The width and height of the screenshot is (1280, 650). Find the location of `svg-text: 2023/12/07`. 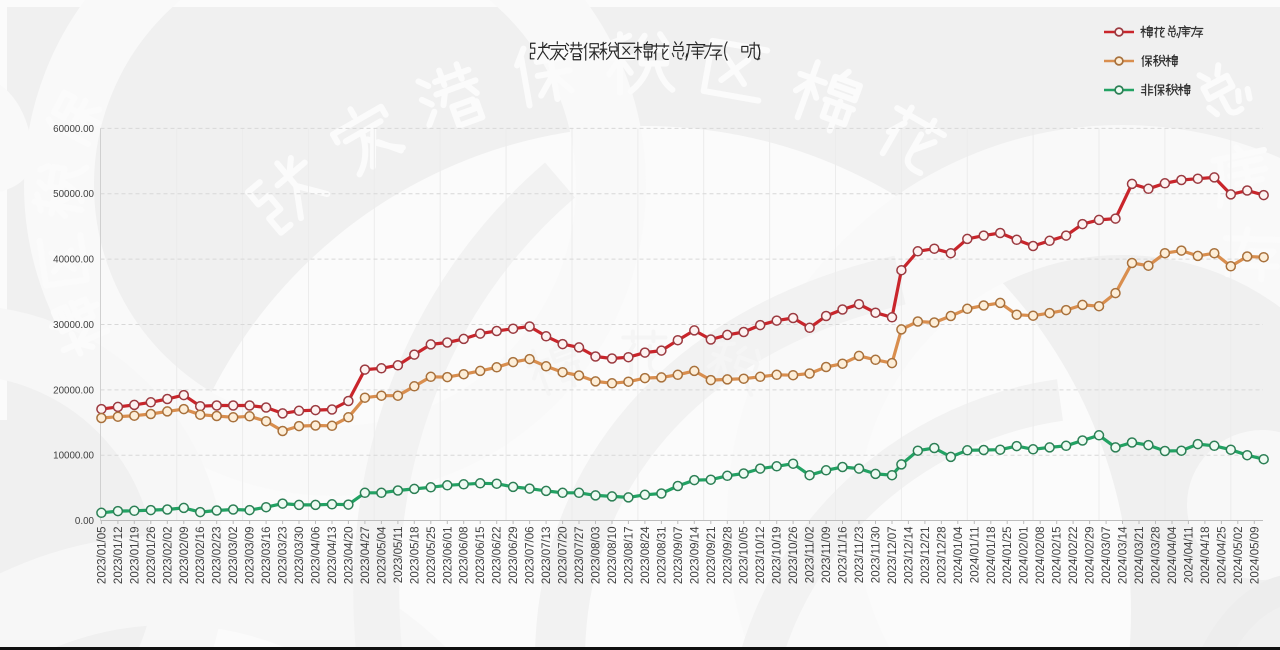

svg-text: 2023/12/07 is located at coordinates (893, 556).